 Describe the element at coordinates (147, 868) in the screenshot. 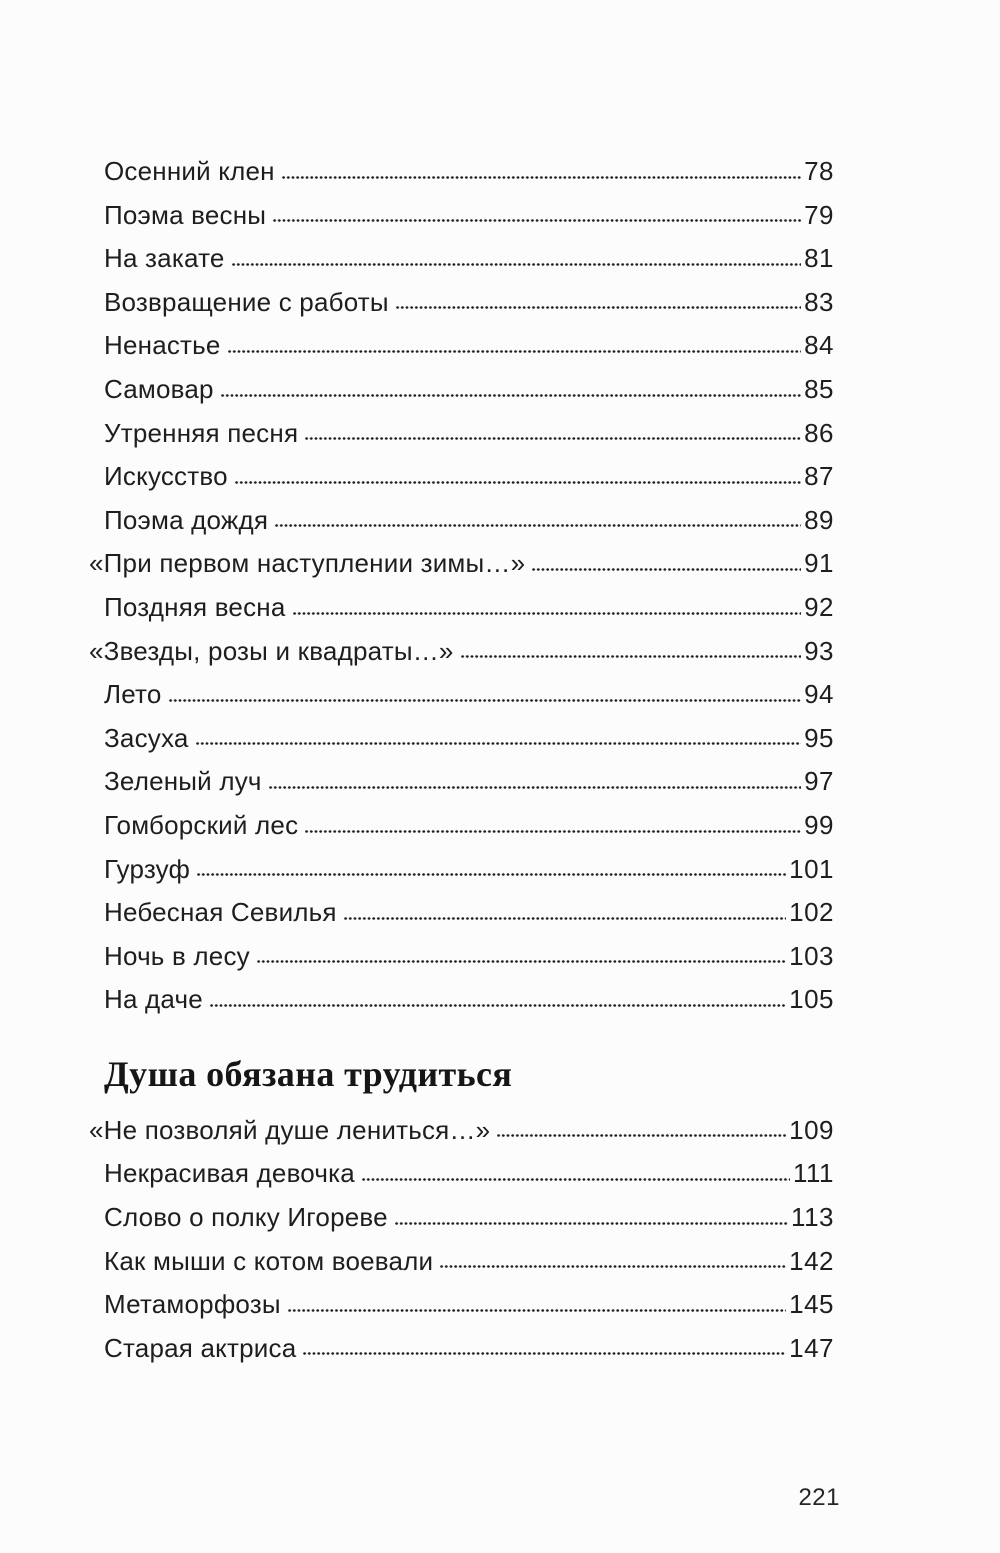

I see `toc-entry-title: Гурзуф` at that location.